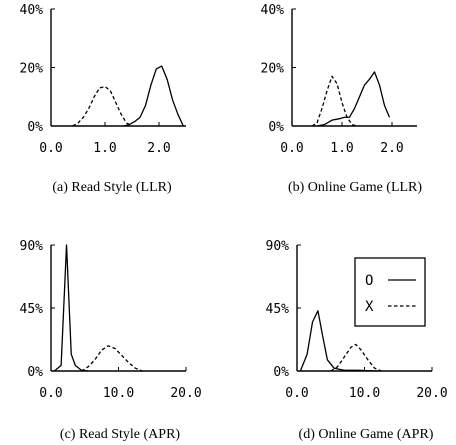 Image resolution: width=456 pixels, height=445 pixels. What do you see at coordinates (120, 434) in the screenshot?
I see `chart-caption: (c) Read Style (APR)` at bounding box center [120, 434].